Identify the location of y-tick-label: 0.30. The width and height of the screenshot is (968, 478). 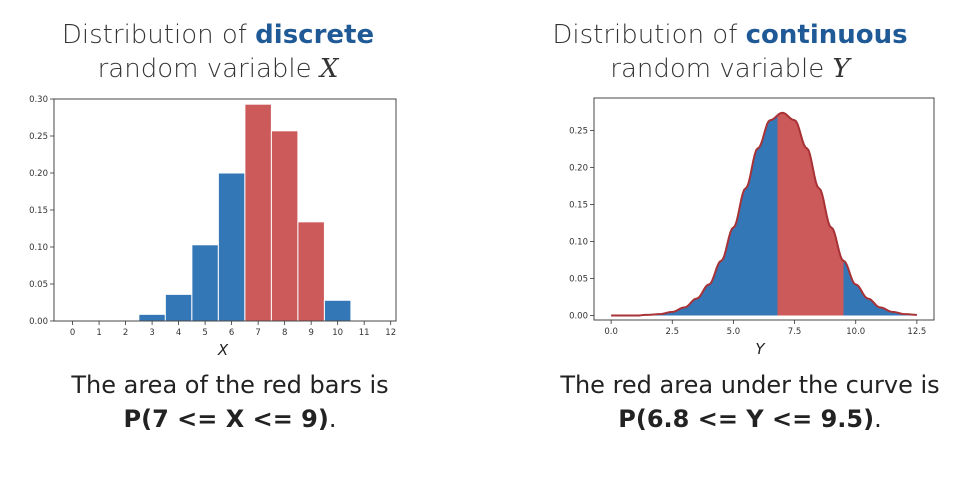
(38, 100).